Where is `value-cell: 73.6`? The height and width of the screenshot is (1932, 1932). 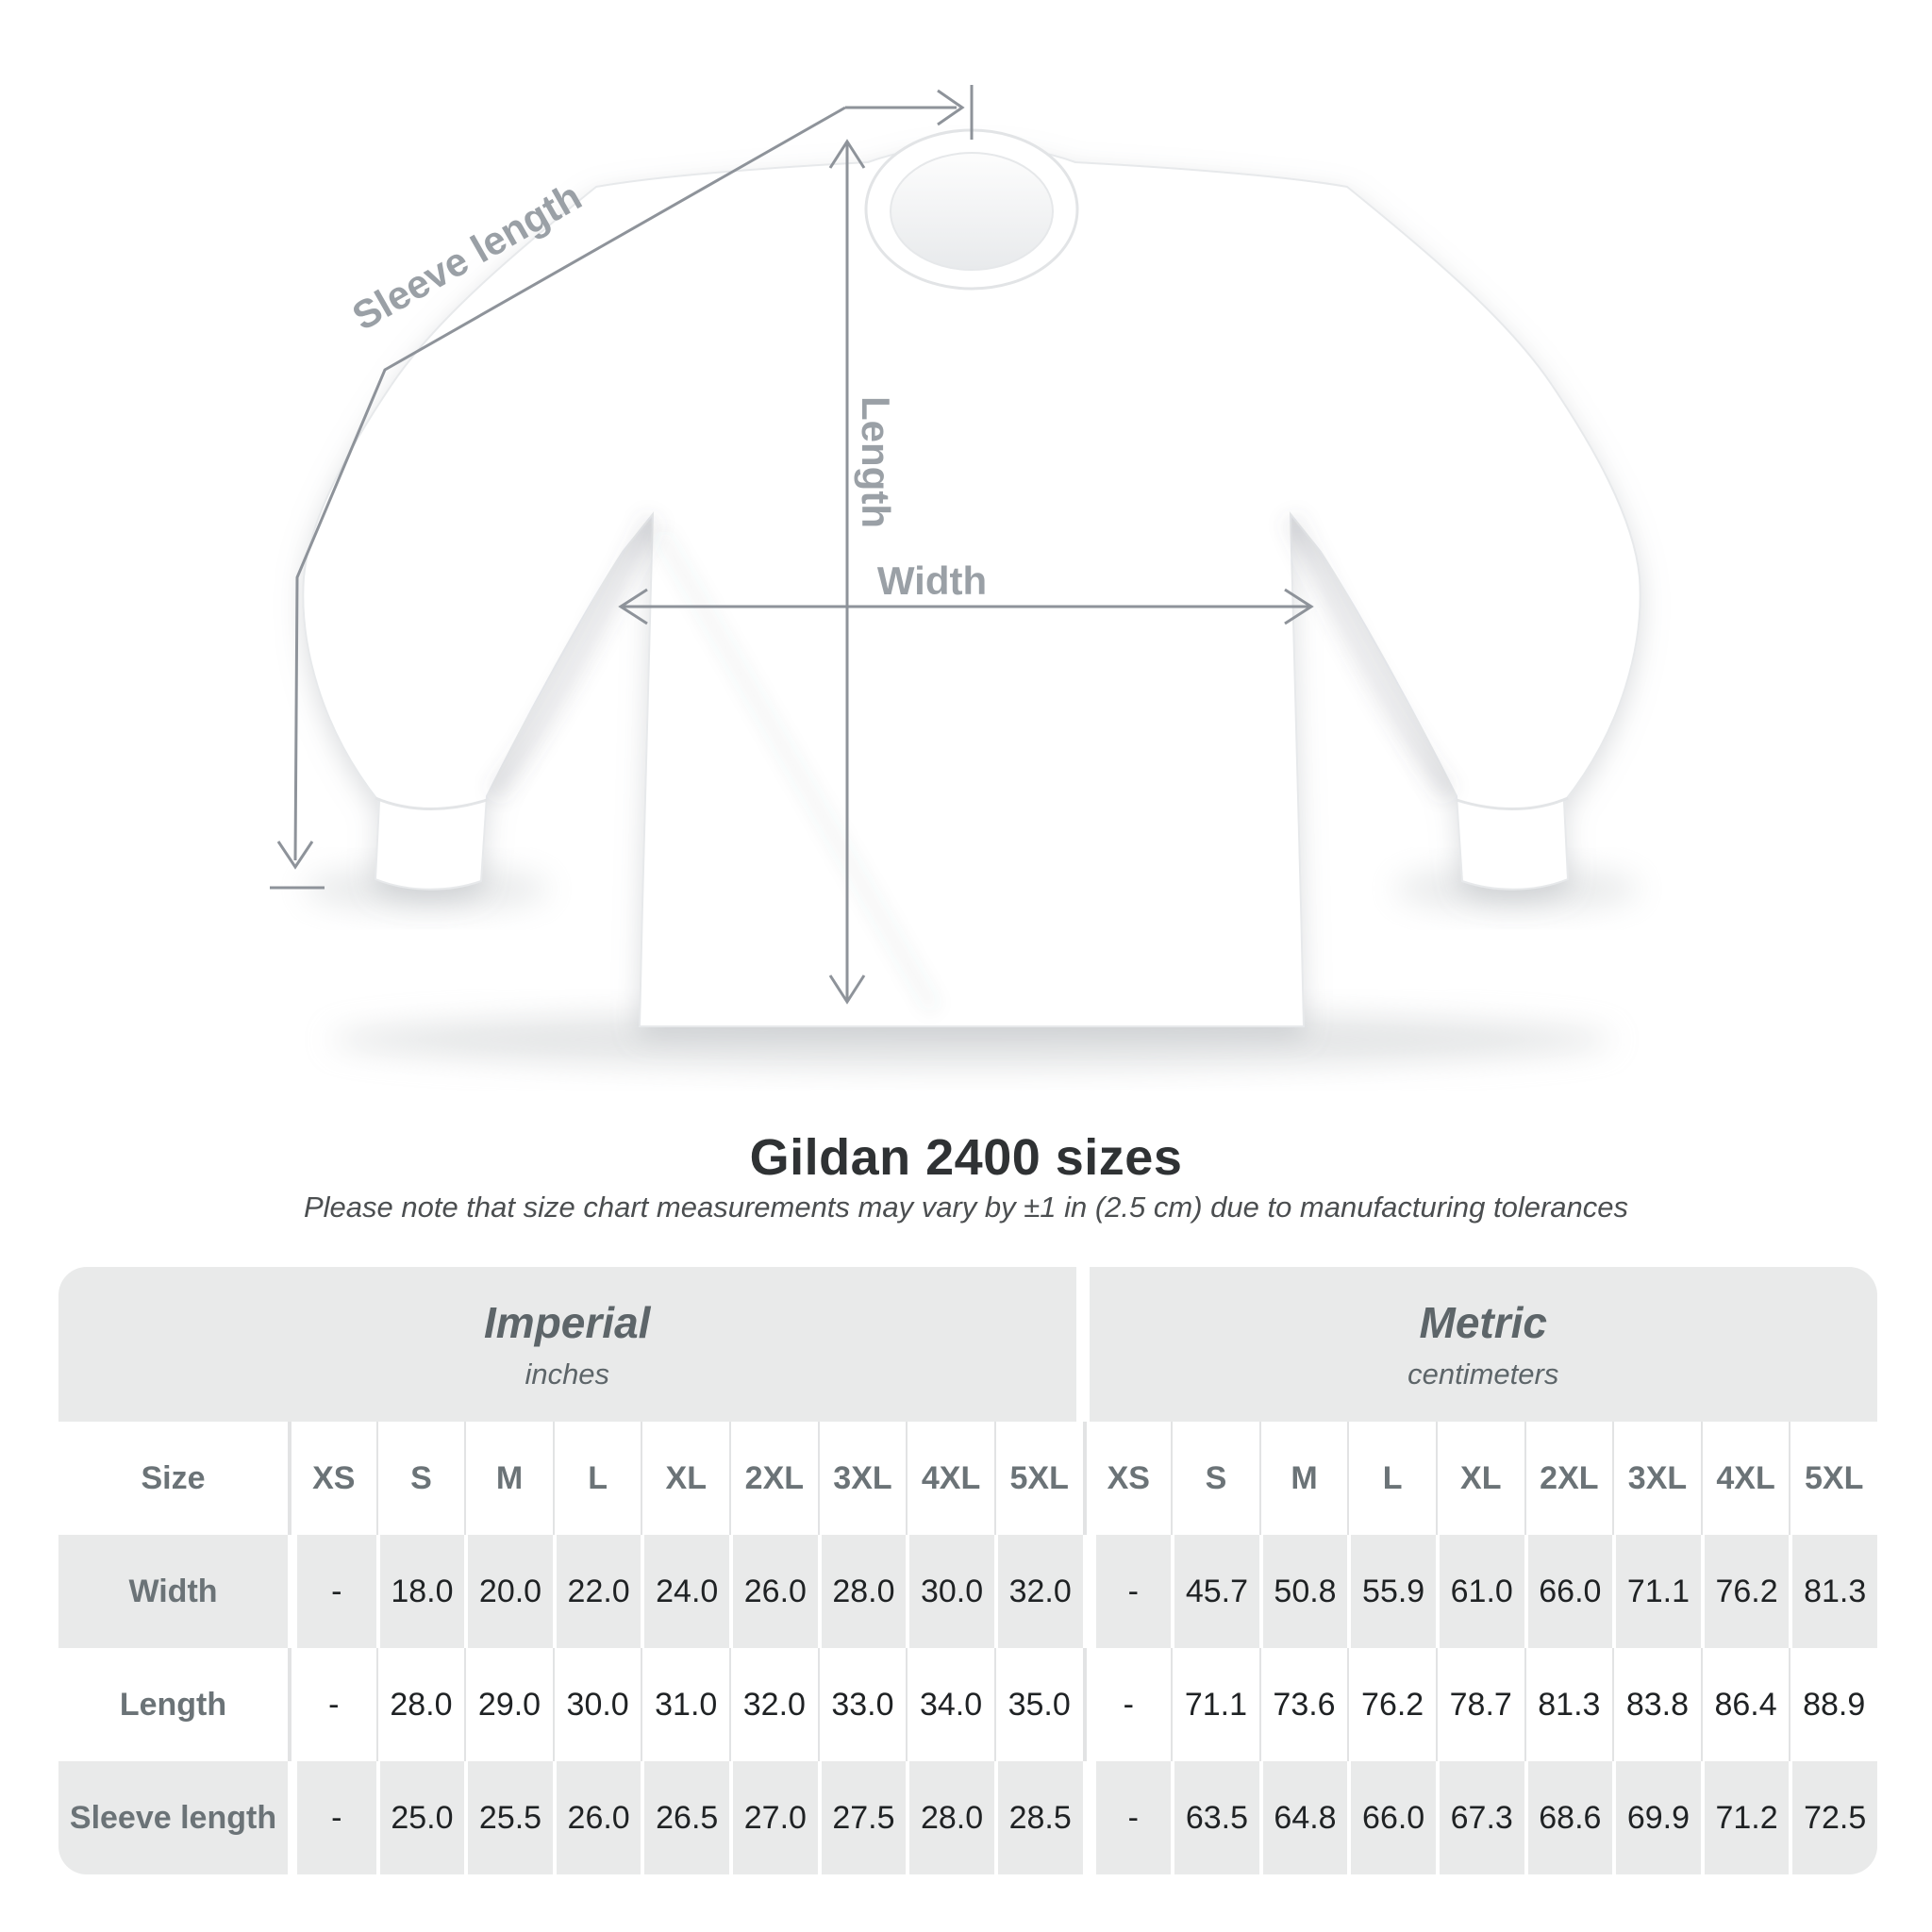
value-cell: 73.6 is located at coordinates (1303, 1704).